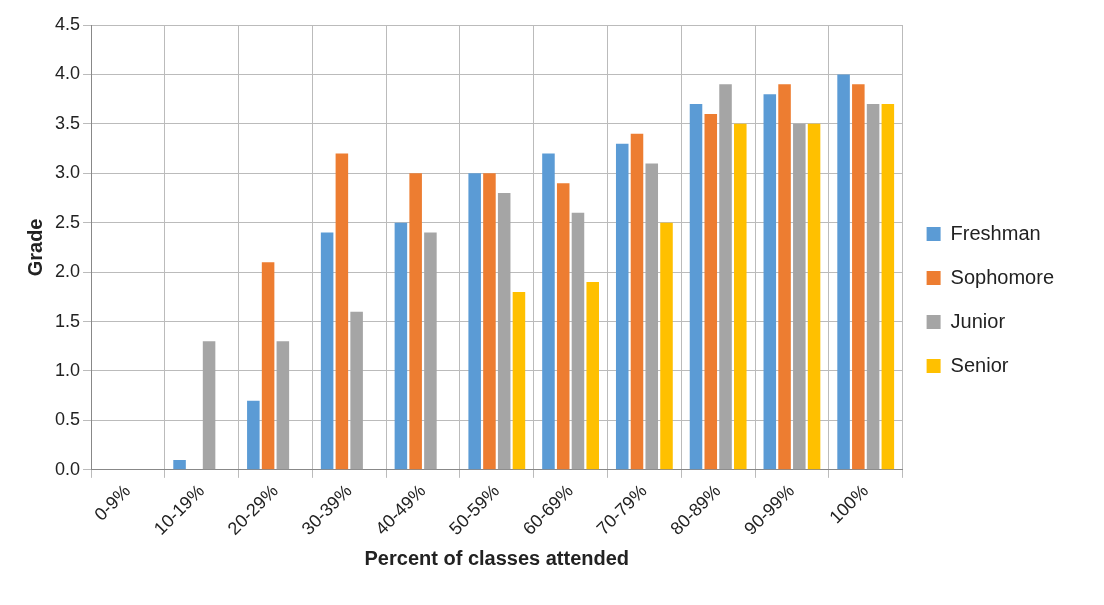  Describe the element at coordinates (67, 23) in the screenshot. I see `y-tick-label: 4.5` at that location.